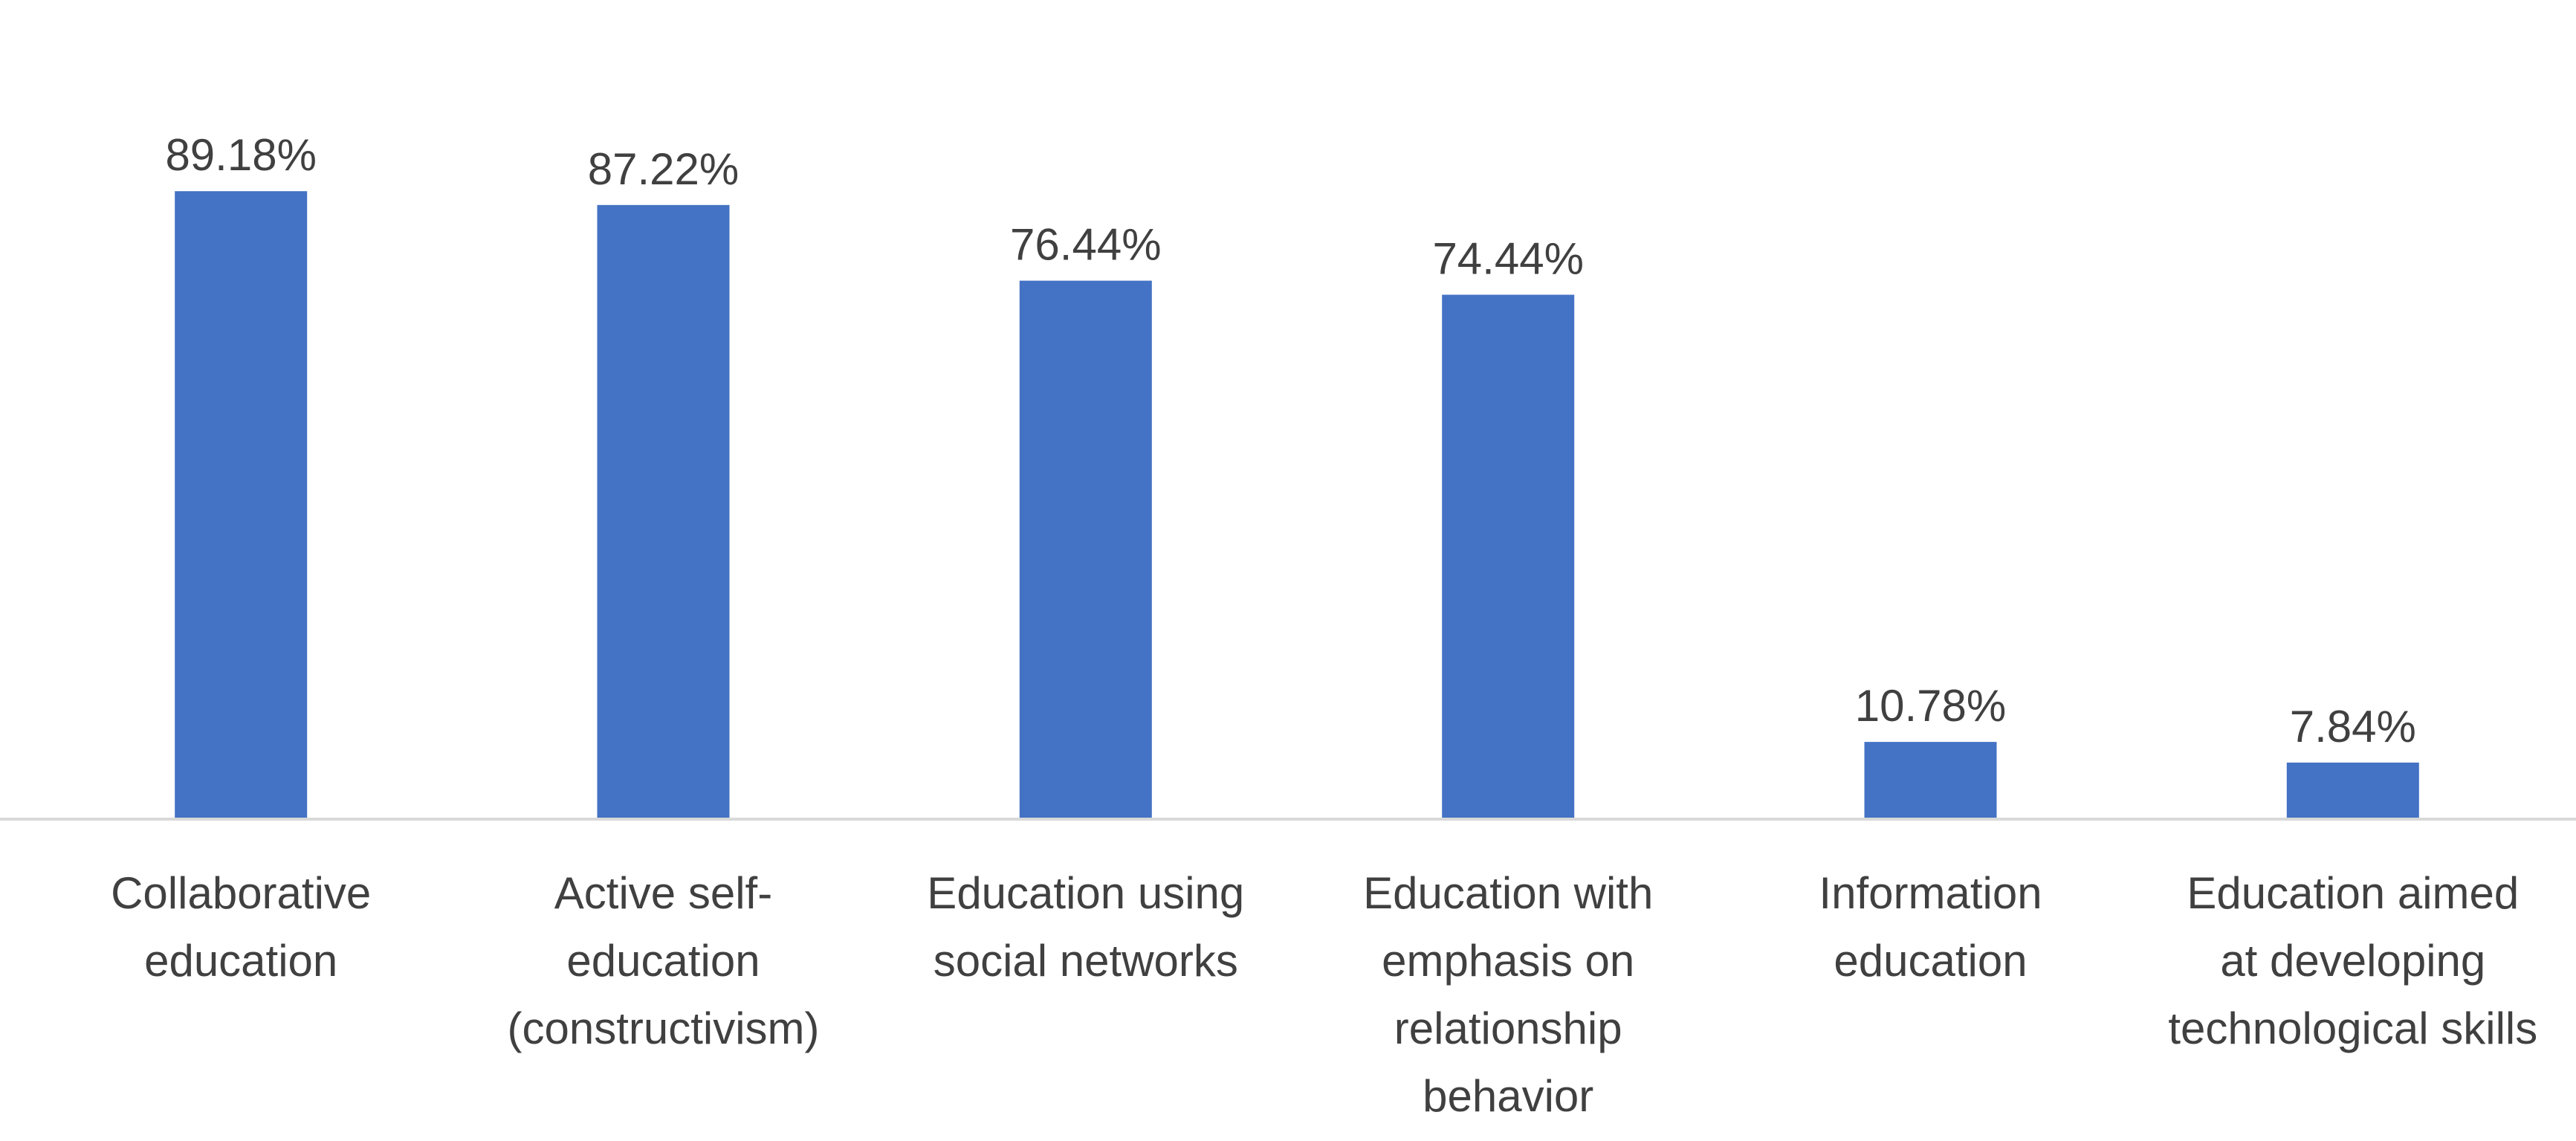 The height and width of the screenshot is (1141, 2576). I want to click on category-label-5: Information education, so click(1930, 927).